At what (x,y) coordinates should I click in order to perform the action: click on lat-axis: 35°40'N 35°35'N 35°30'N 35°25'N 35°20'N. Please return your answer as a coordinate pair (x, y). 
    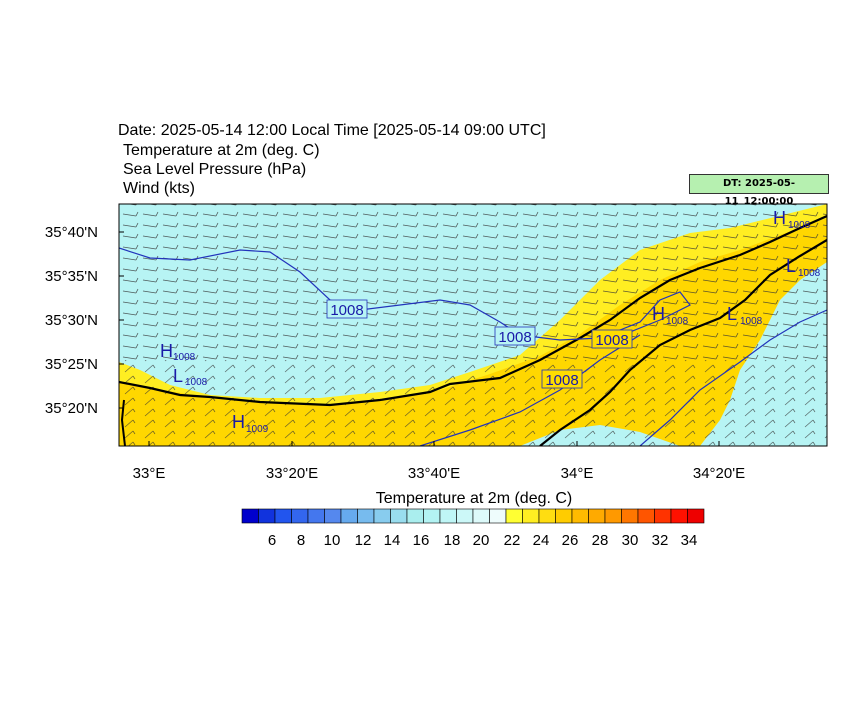
    Looking at the image, I should click on (84, 320).